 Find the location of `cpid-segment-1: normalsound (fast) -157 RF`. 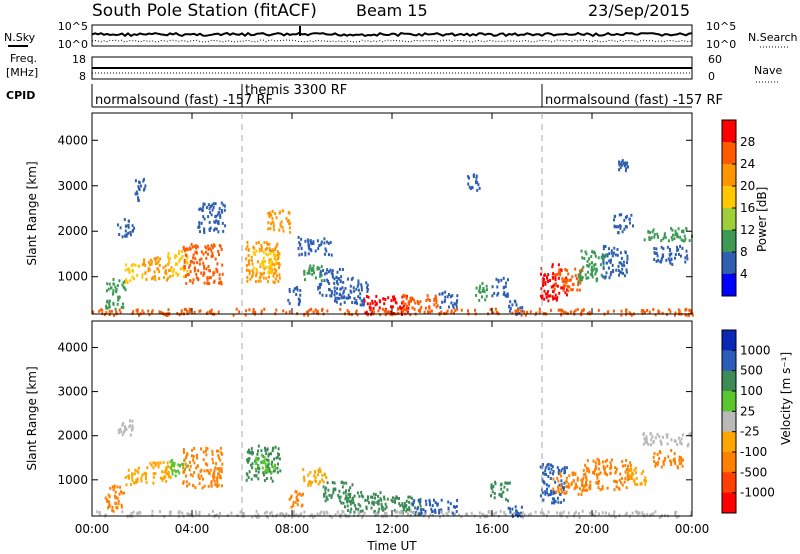

cpid-segment-1: normalsound (fast) -157 RF is located at coordinates (184, 100).